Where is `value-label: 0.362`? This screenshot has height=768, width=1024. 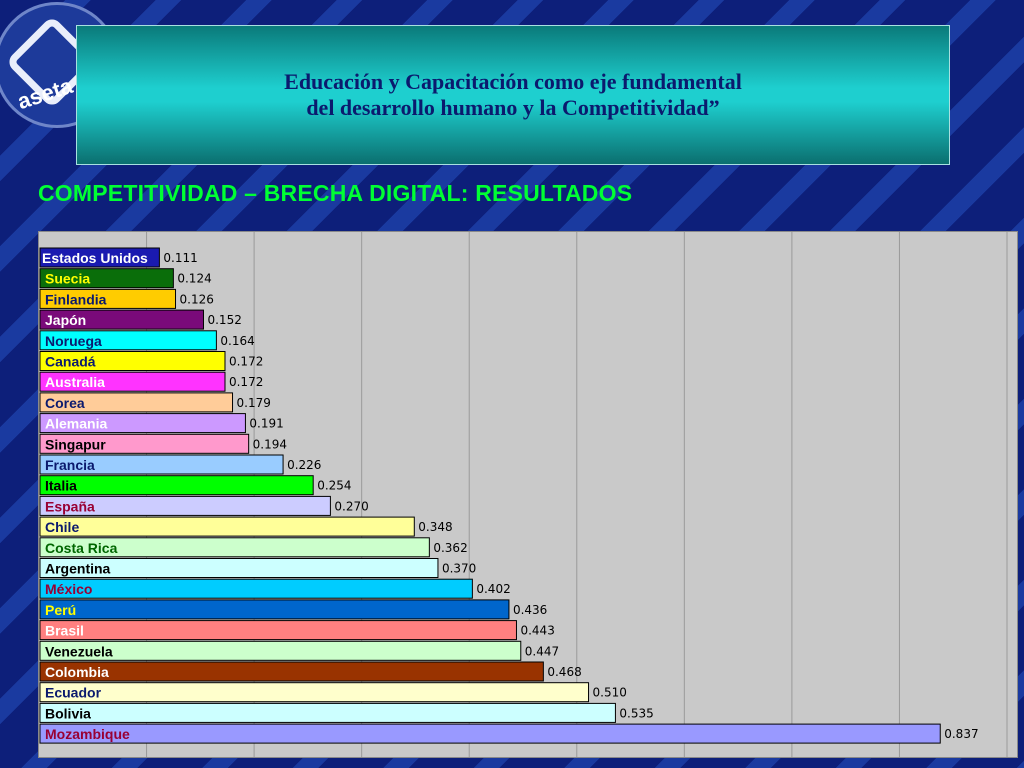
value-label: 0.362 is located at coordinates (450, 548).